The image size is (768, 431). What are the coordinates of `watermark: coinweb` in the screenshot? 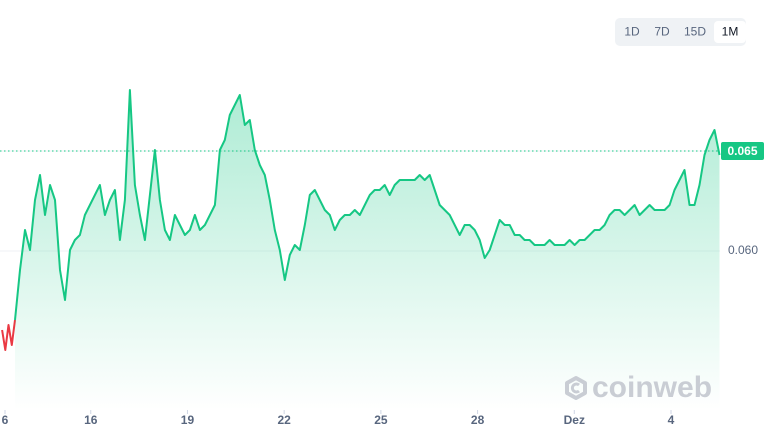 It's located at (638, 387).